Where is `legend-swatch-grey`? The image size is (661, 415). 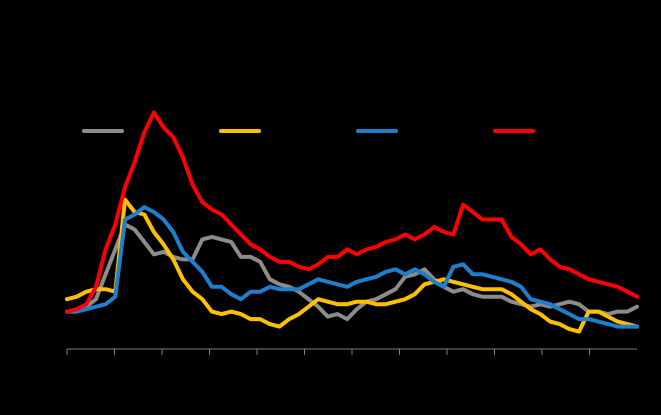
legend-swatch-grey is located at coordinates (103, 131).